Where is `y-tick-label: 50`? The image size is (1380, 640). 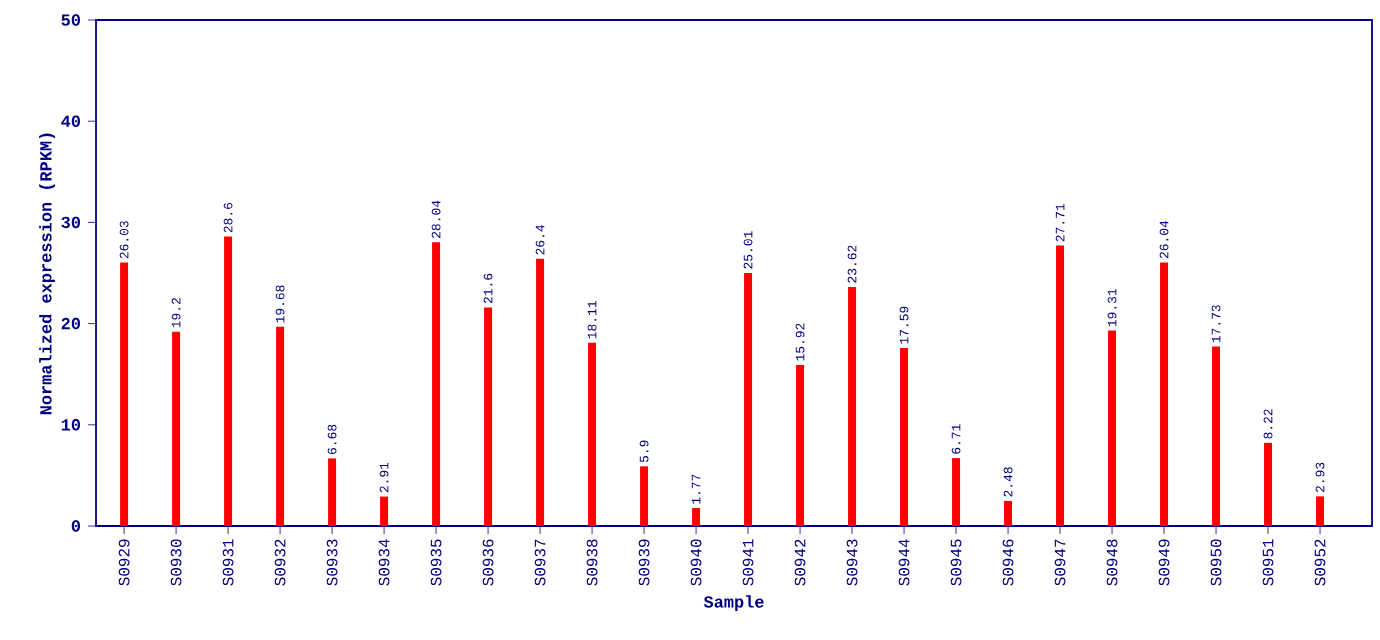
y-tick-label: 50 is located at coordinates (70, 20).